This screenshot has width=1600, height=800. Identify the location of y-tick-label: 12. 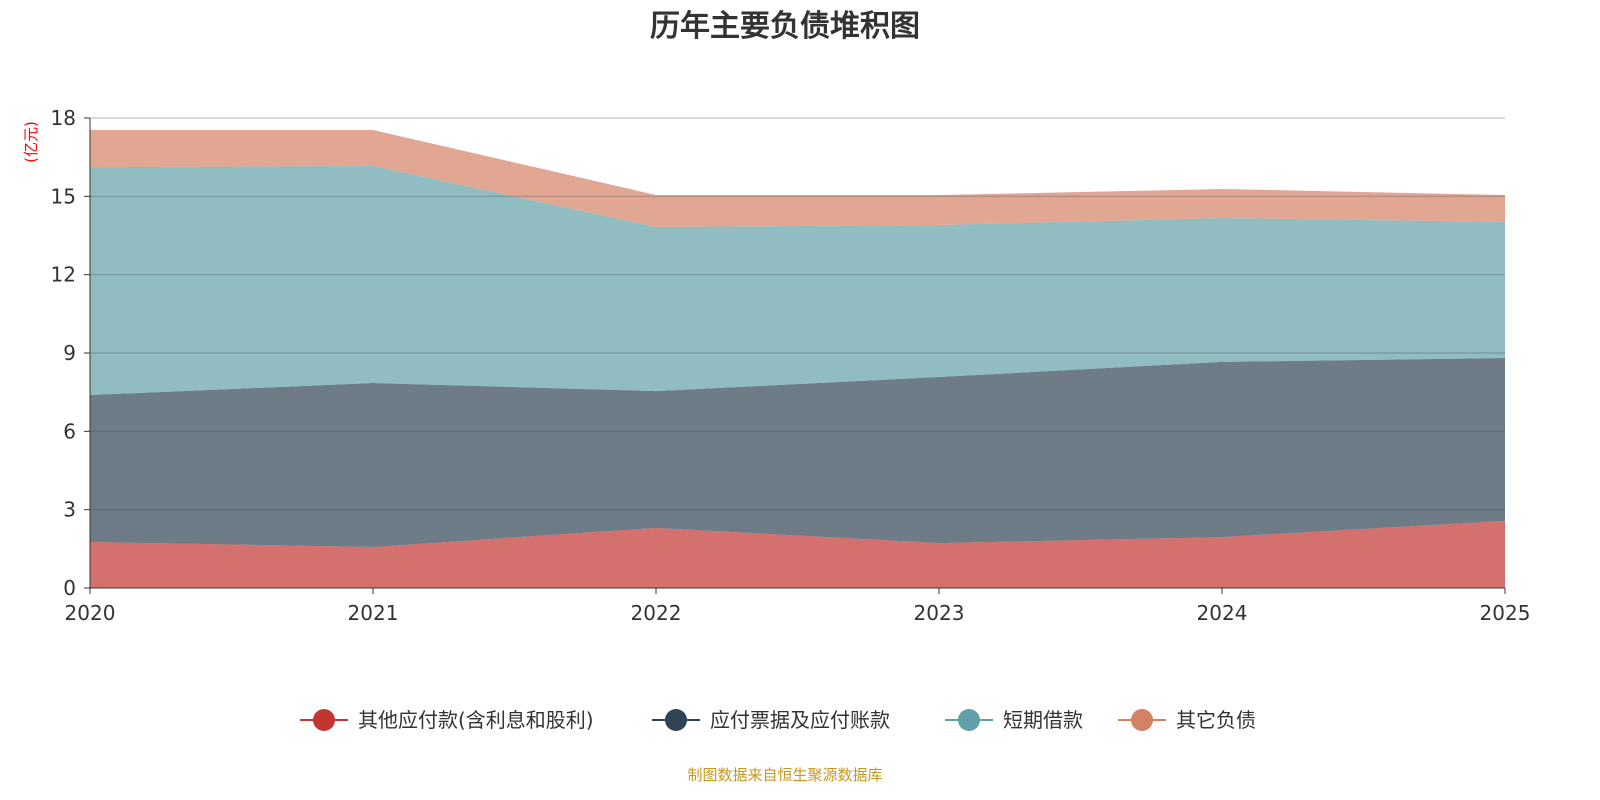
(63, 275).